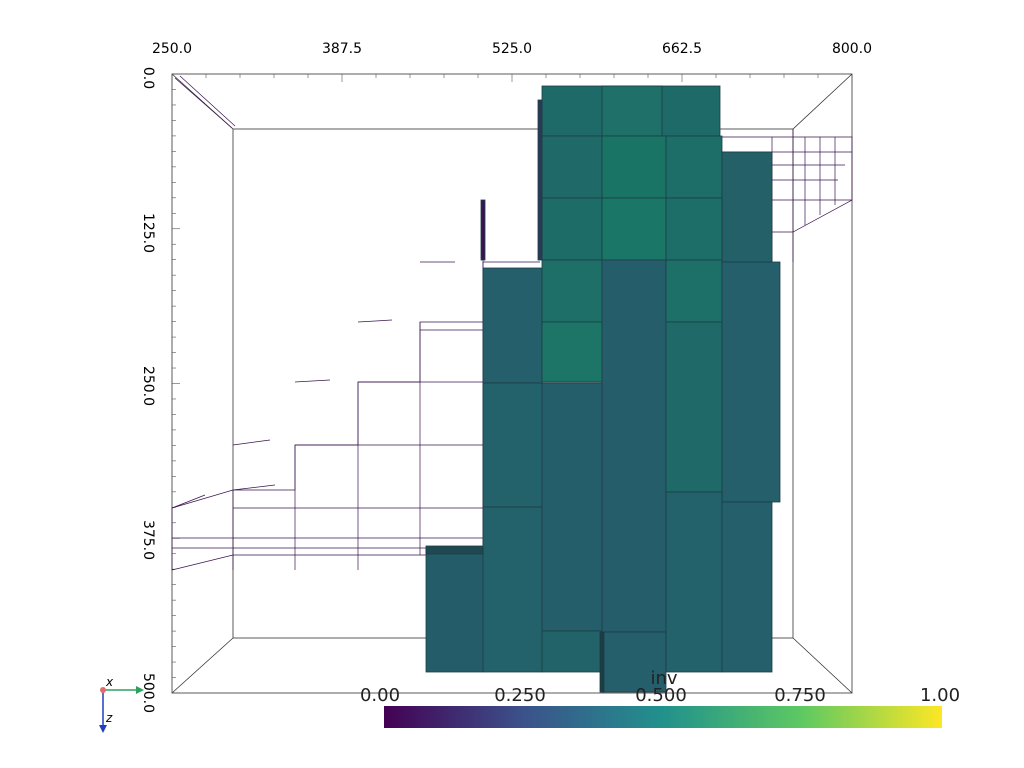 The height and width of the screenshot is (768, 1024). Describe the element at coordinates (682, 49) in the screenshot. I see `x-tick-label: 662.5` at that location.